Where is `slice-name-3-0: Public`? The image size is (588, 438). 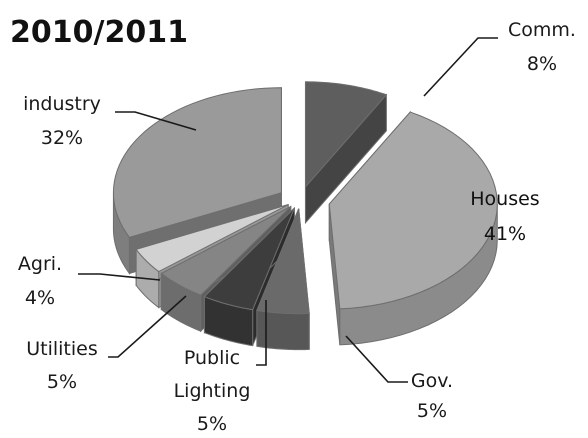 slice-name-3-0: Public is located at coordinates (212, 358).